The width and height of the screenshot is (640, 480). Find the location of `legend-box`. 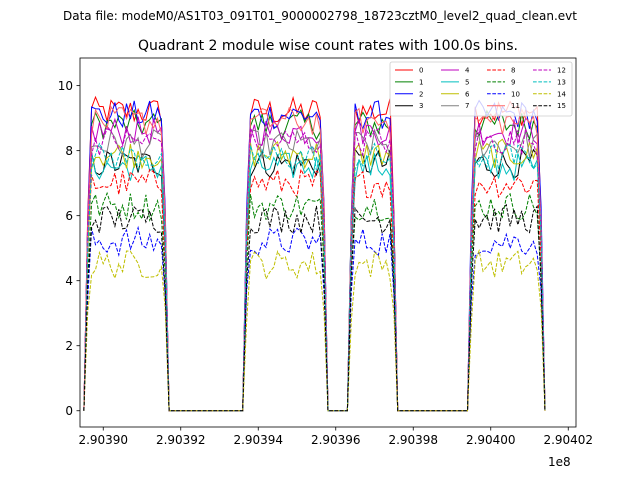

legend-box is located at coordinates (481, 89).